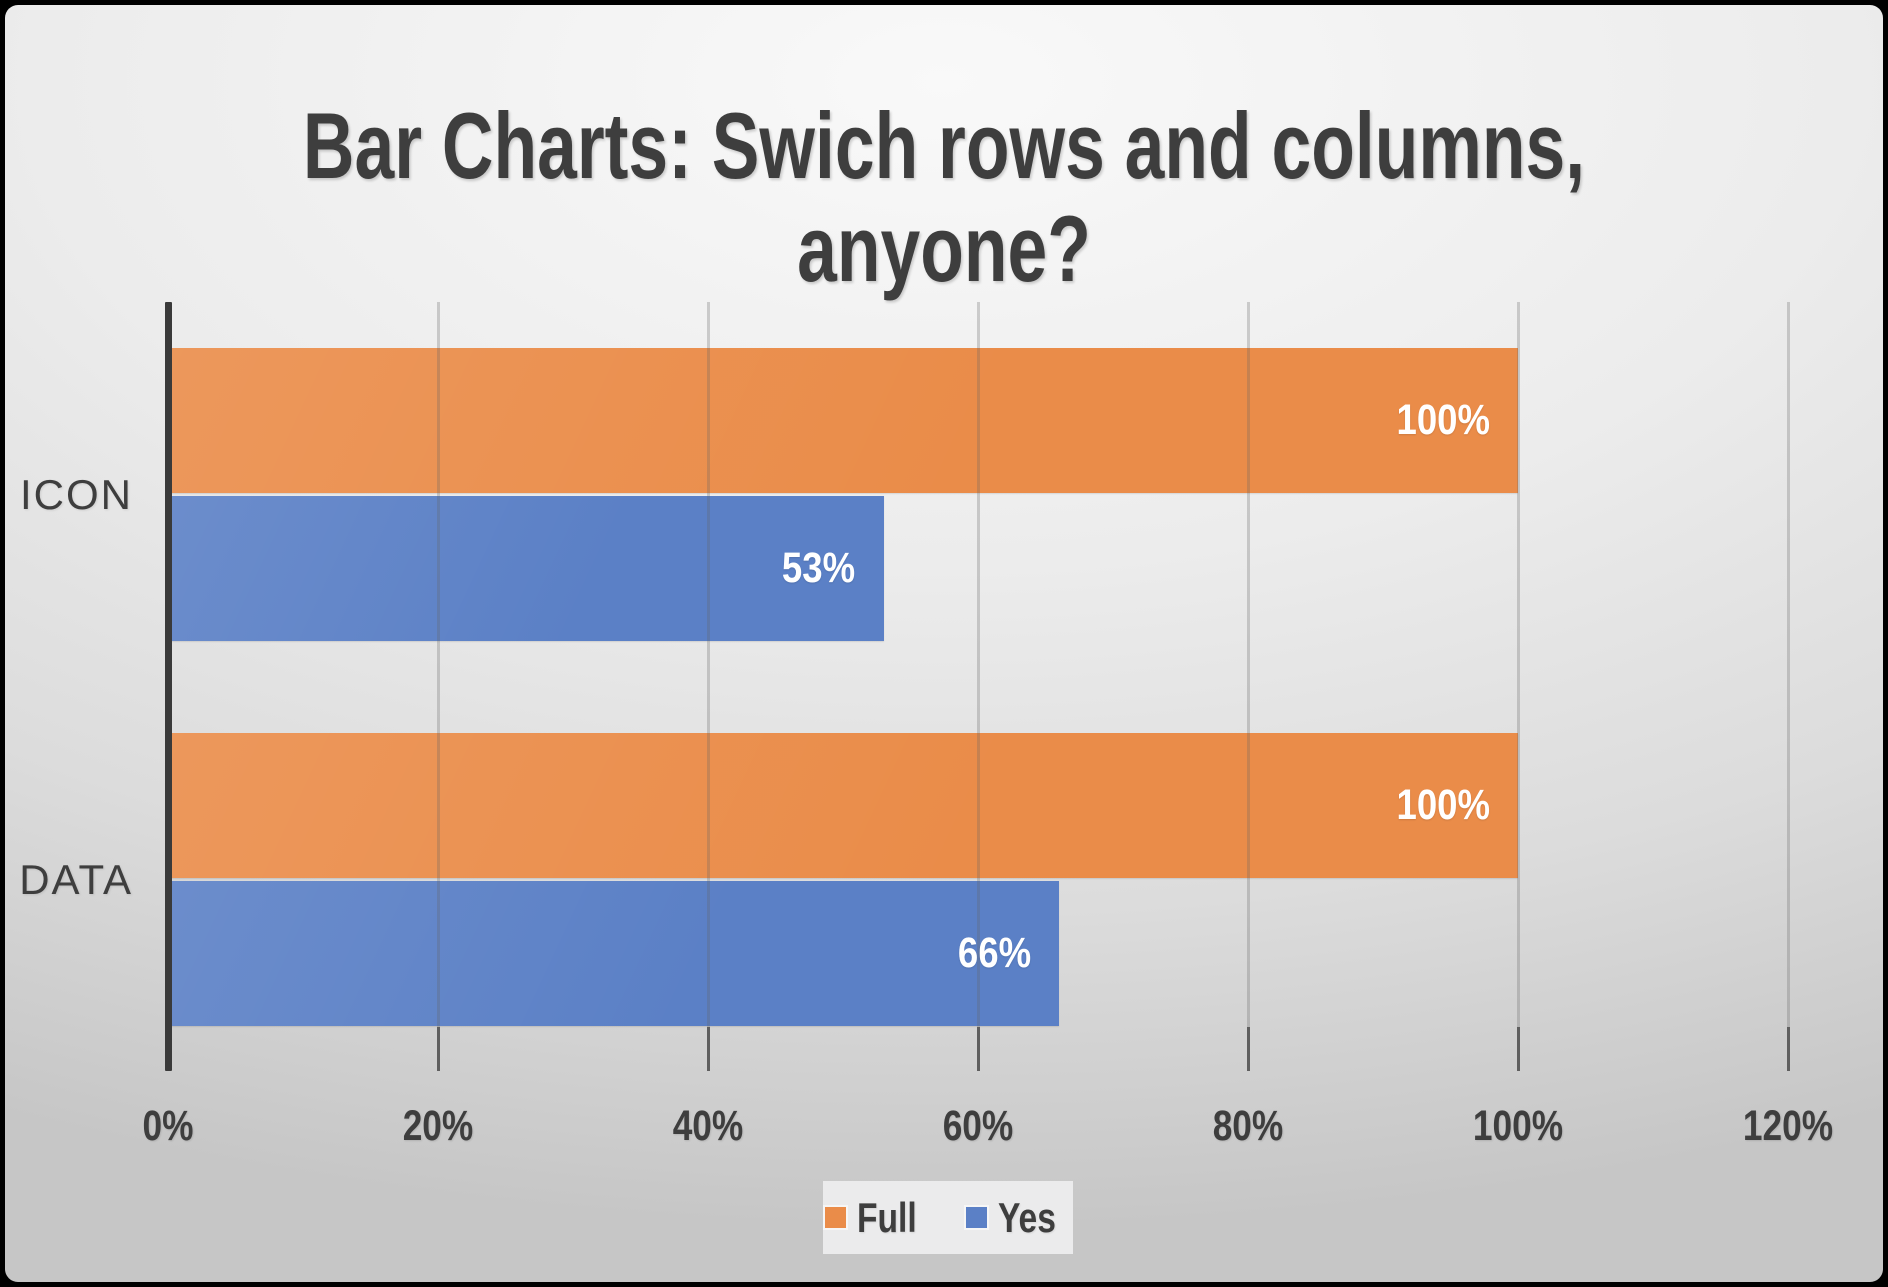 The height and width of the screenshot is (1287, 1888). Describe the element at coordinates (76, 879) in the screenshot. I see `category-label-data: DATA` at that location.